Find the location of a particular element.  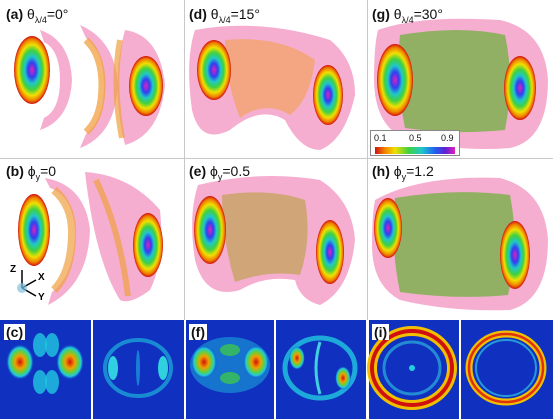

panel-e-tag: (e) is located at coordinates (198, 171).